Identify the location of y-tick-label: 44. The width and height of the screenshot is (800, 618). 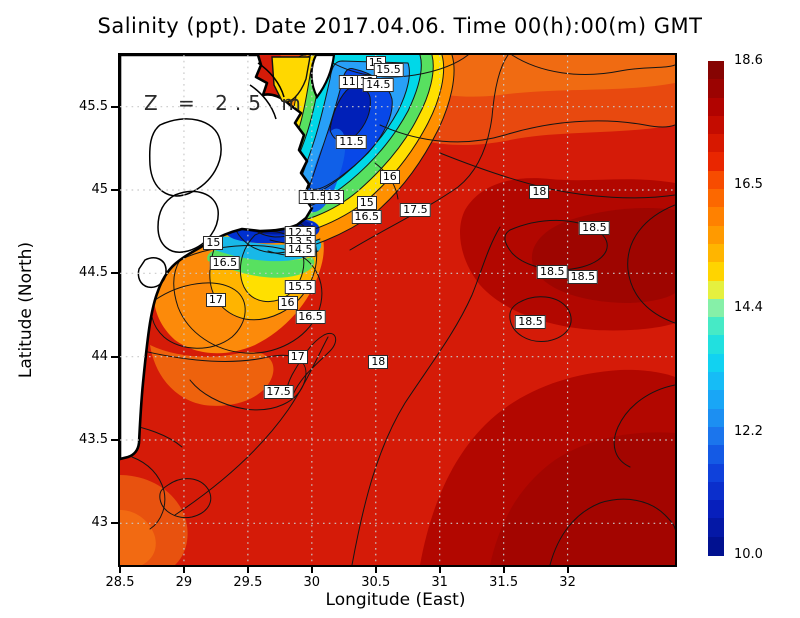
(99, 356).